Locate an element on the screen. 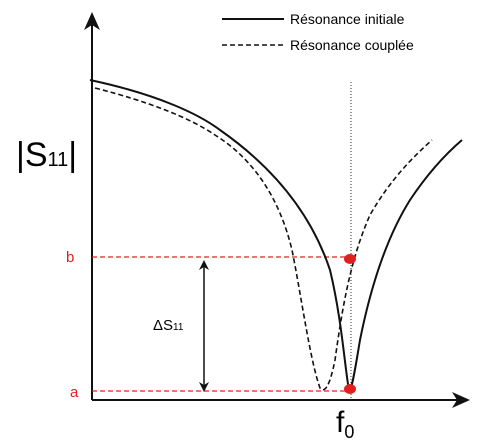 The width and height of the screenshot is (482, 443). y-label-end: | is located at coordinates (72, 155).